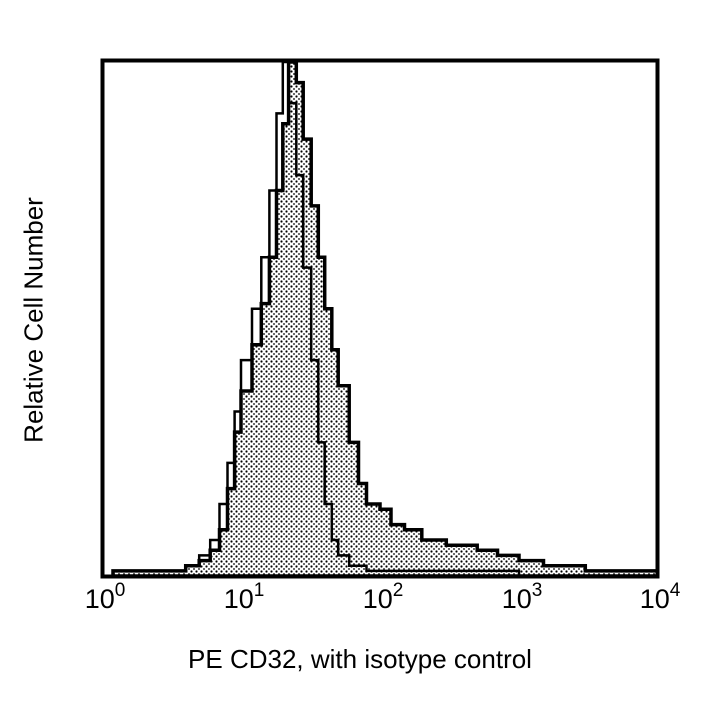 The image size is (720, 720). I want to click on y-axis-label: Relative Cell Number, so click(33, 320).